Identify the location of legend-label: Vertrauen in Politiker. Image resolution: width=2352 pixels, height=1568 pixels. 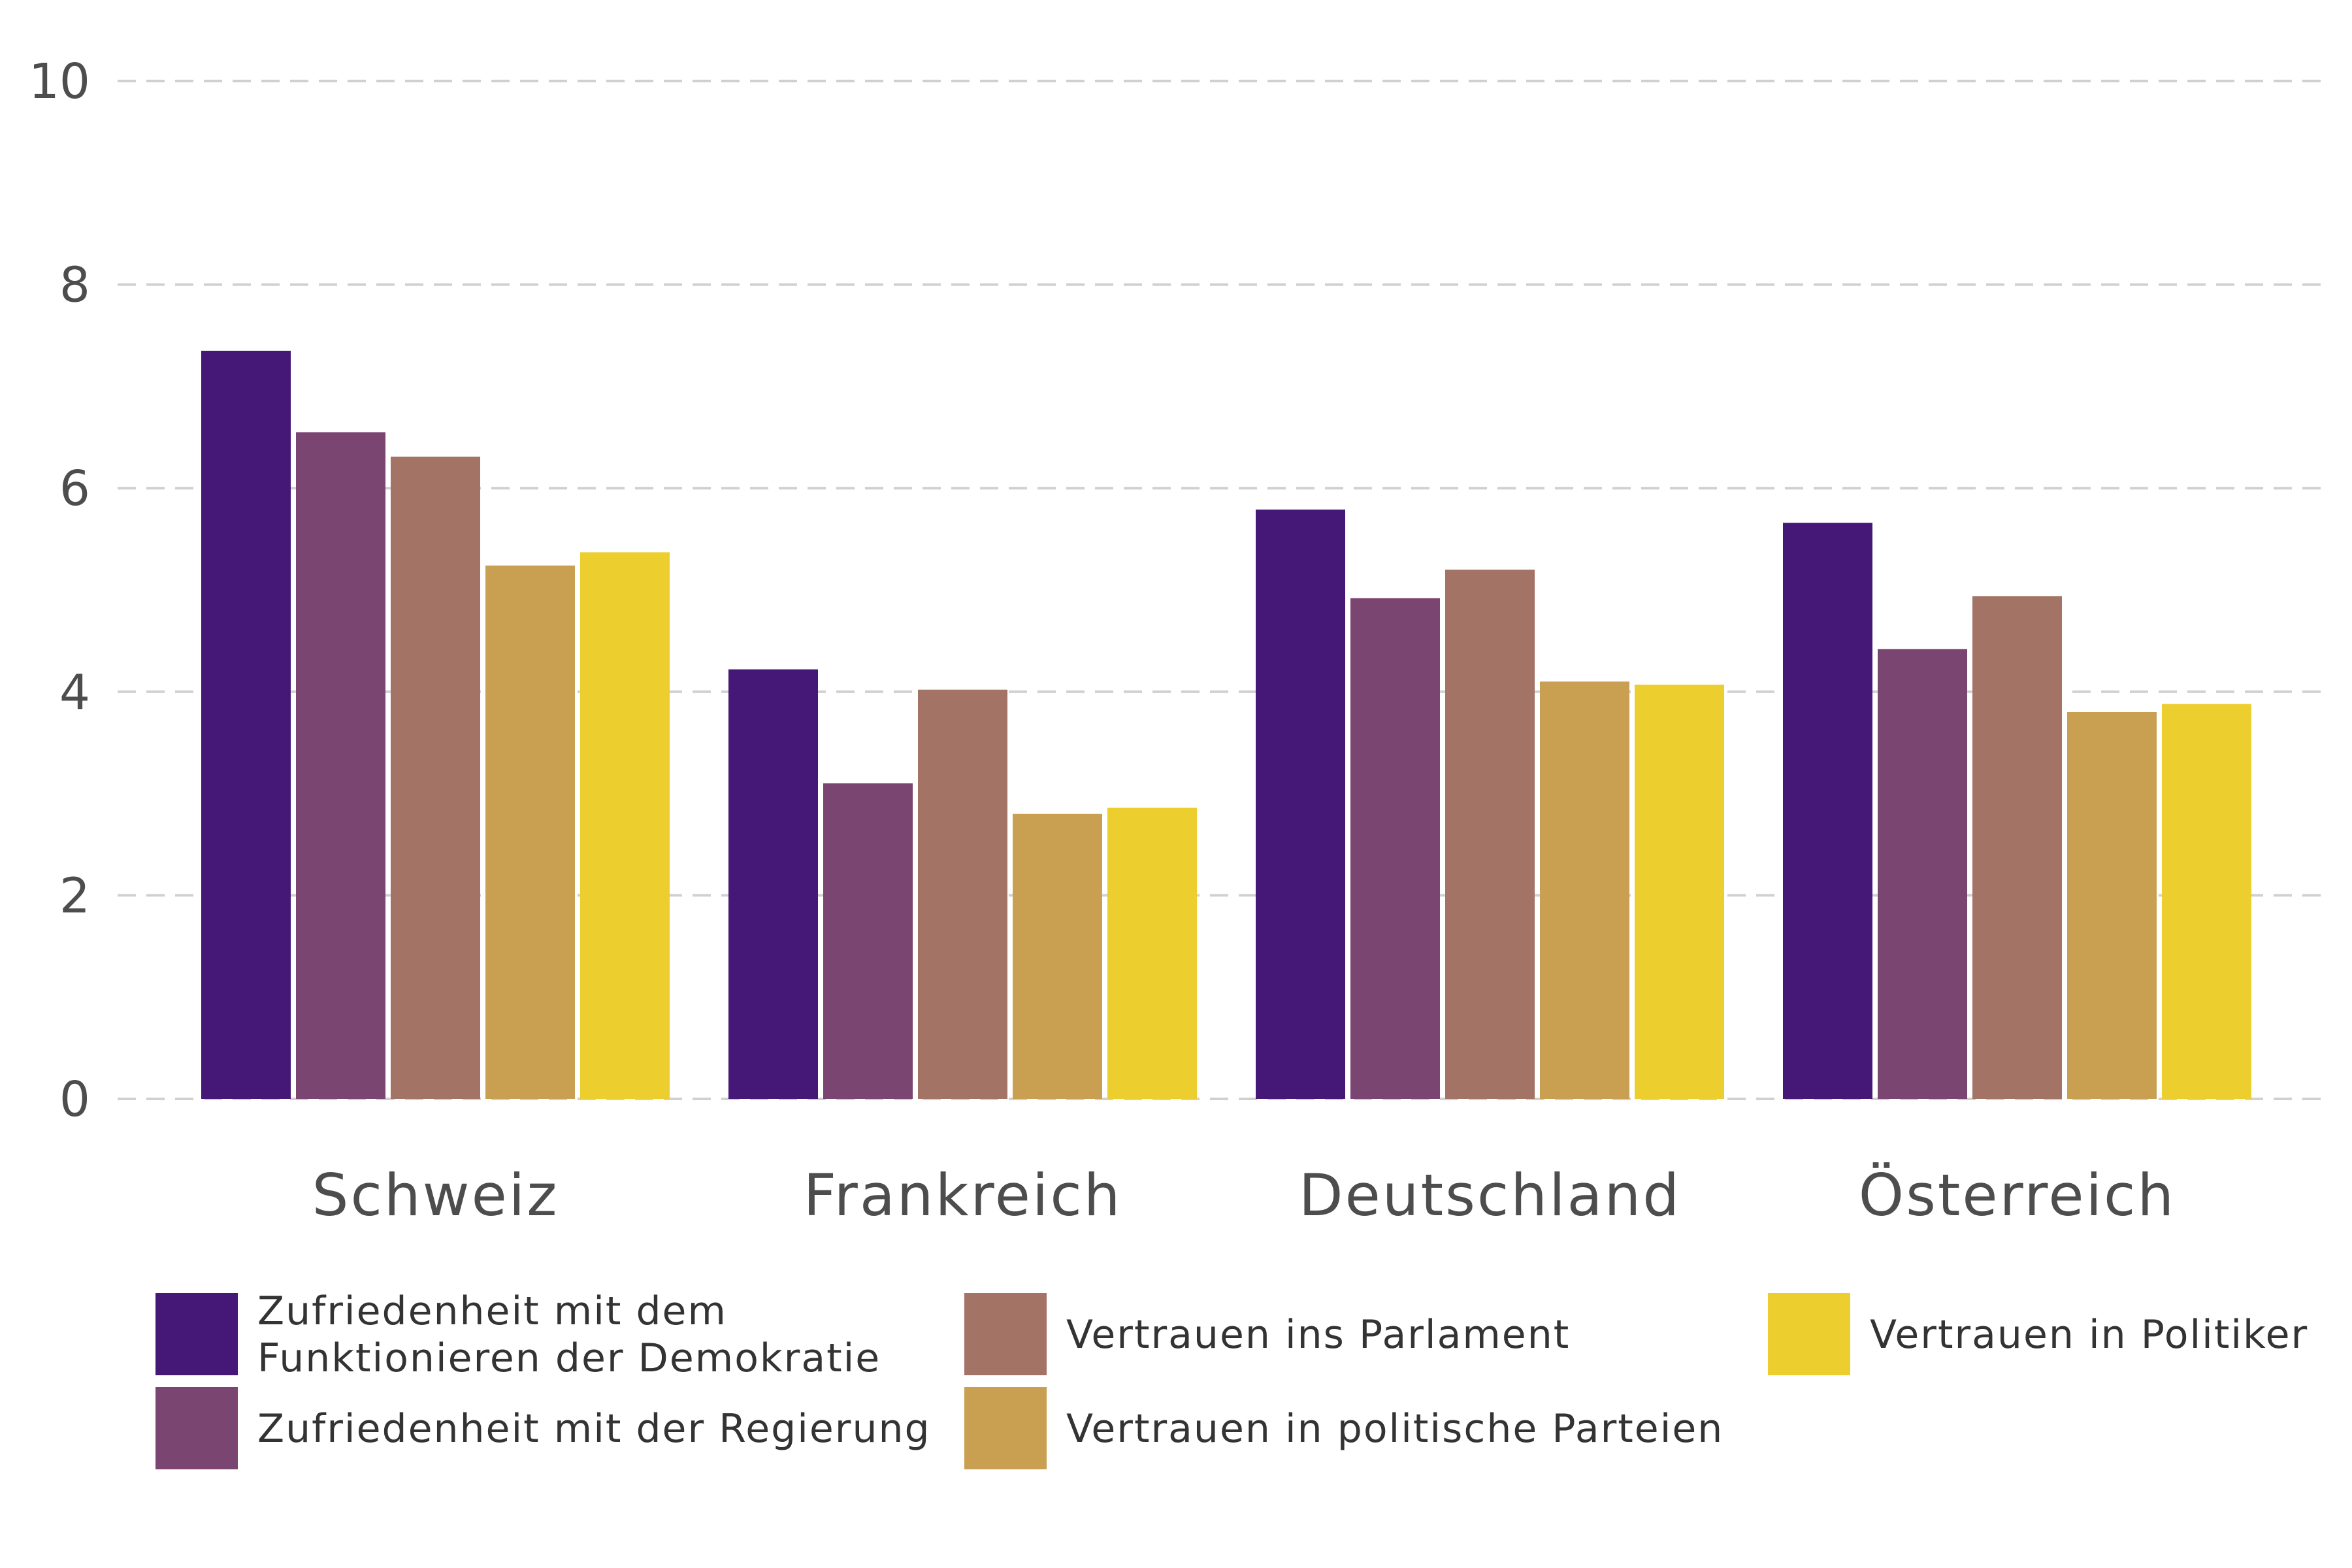
(2089, 1335).